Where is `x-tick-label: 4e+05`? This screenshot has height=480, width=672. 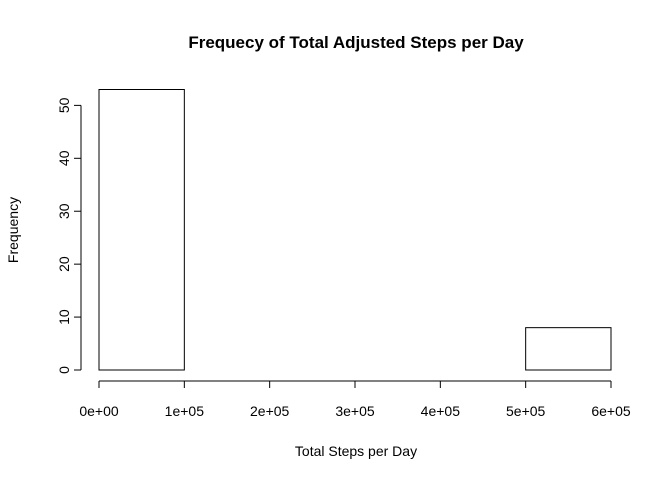
x-tick-label: 4e+05 is located at coordinates (441, 411).